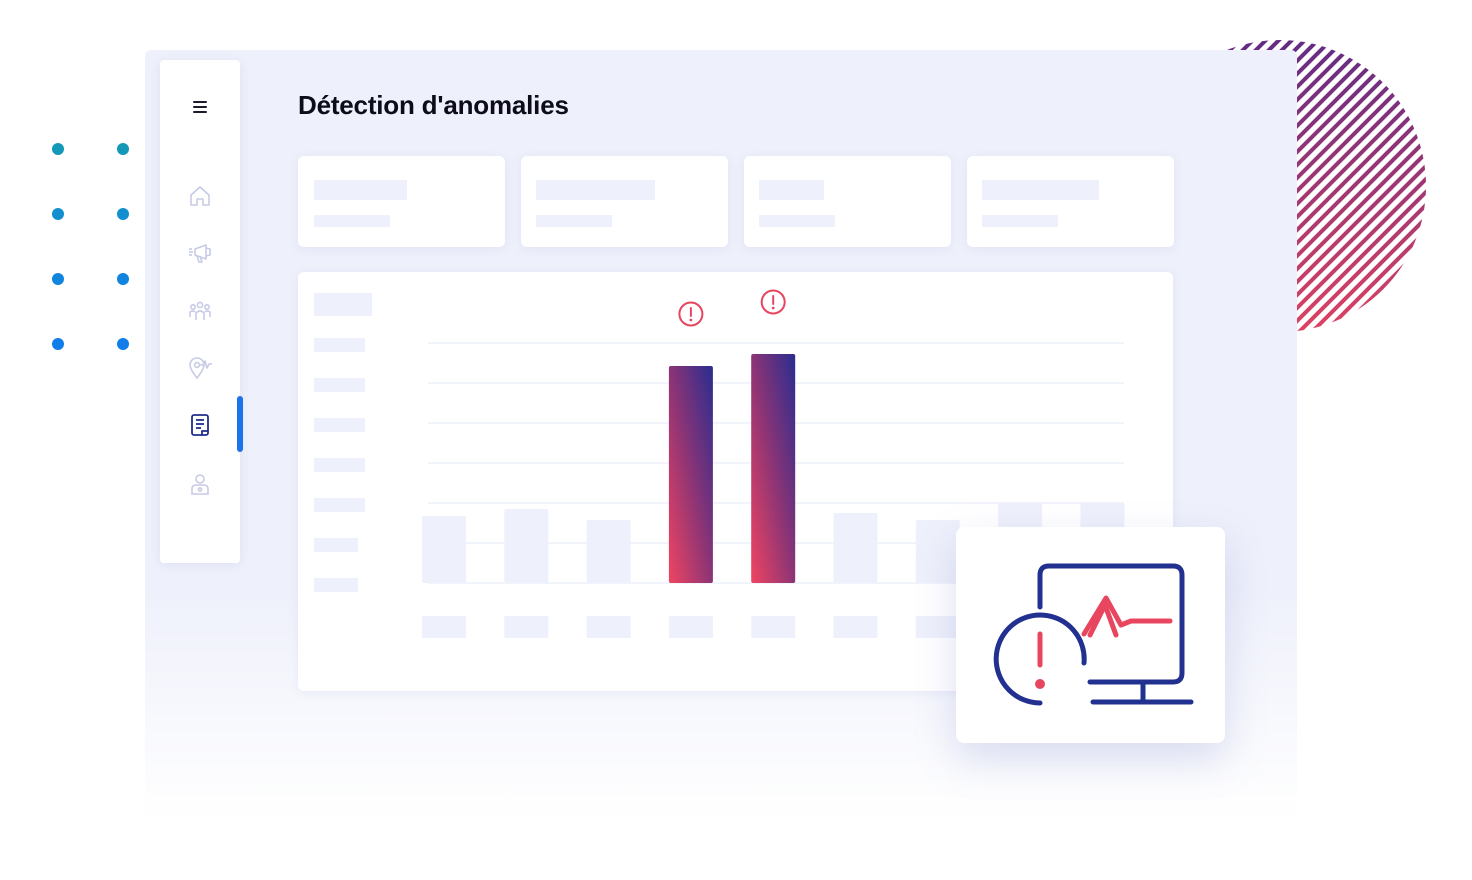 The height and width of the screenshot is (880, 1472). I want to click on user-icon, so click(200, 484).